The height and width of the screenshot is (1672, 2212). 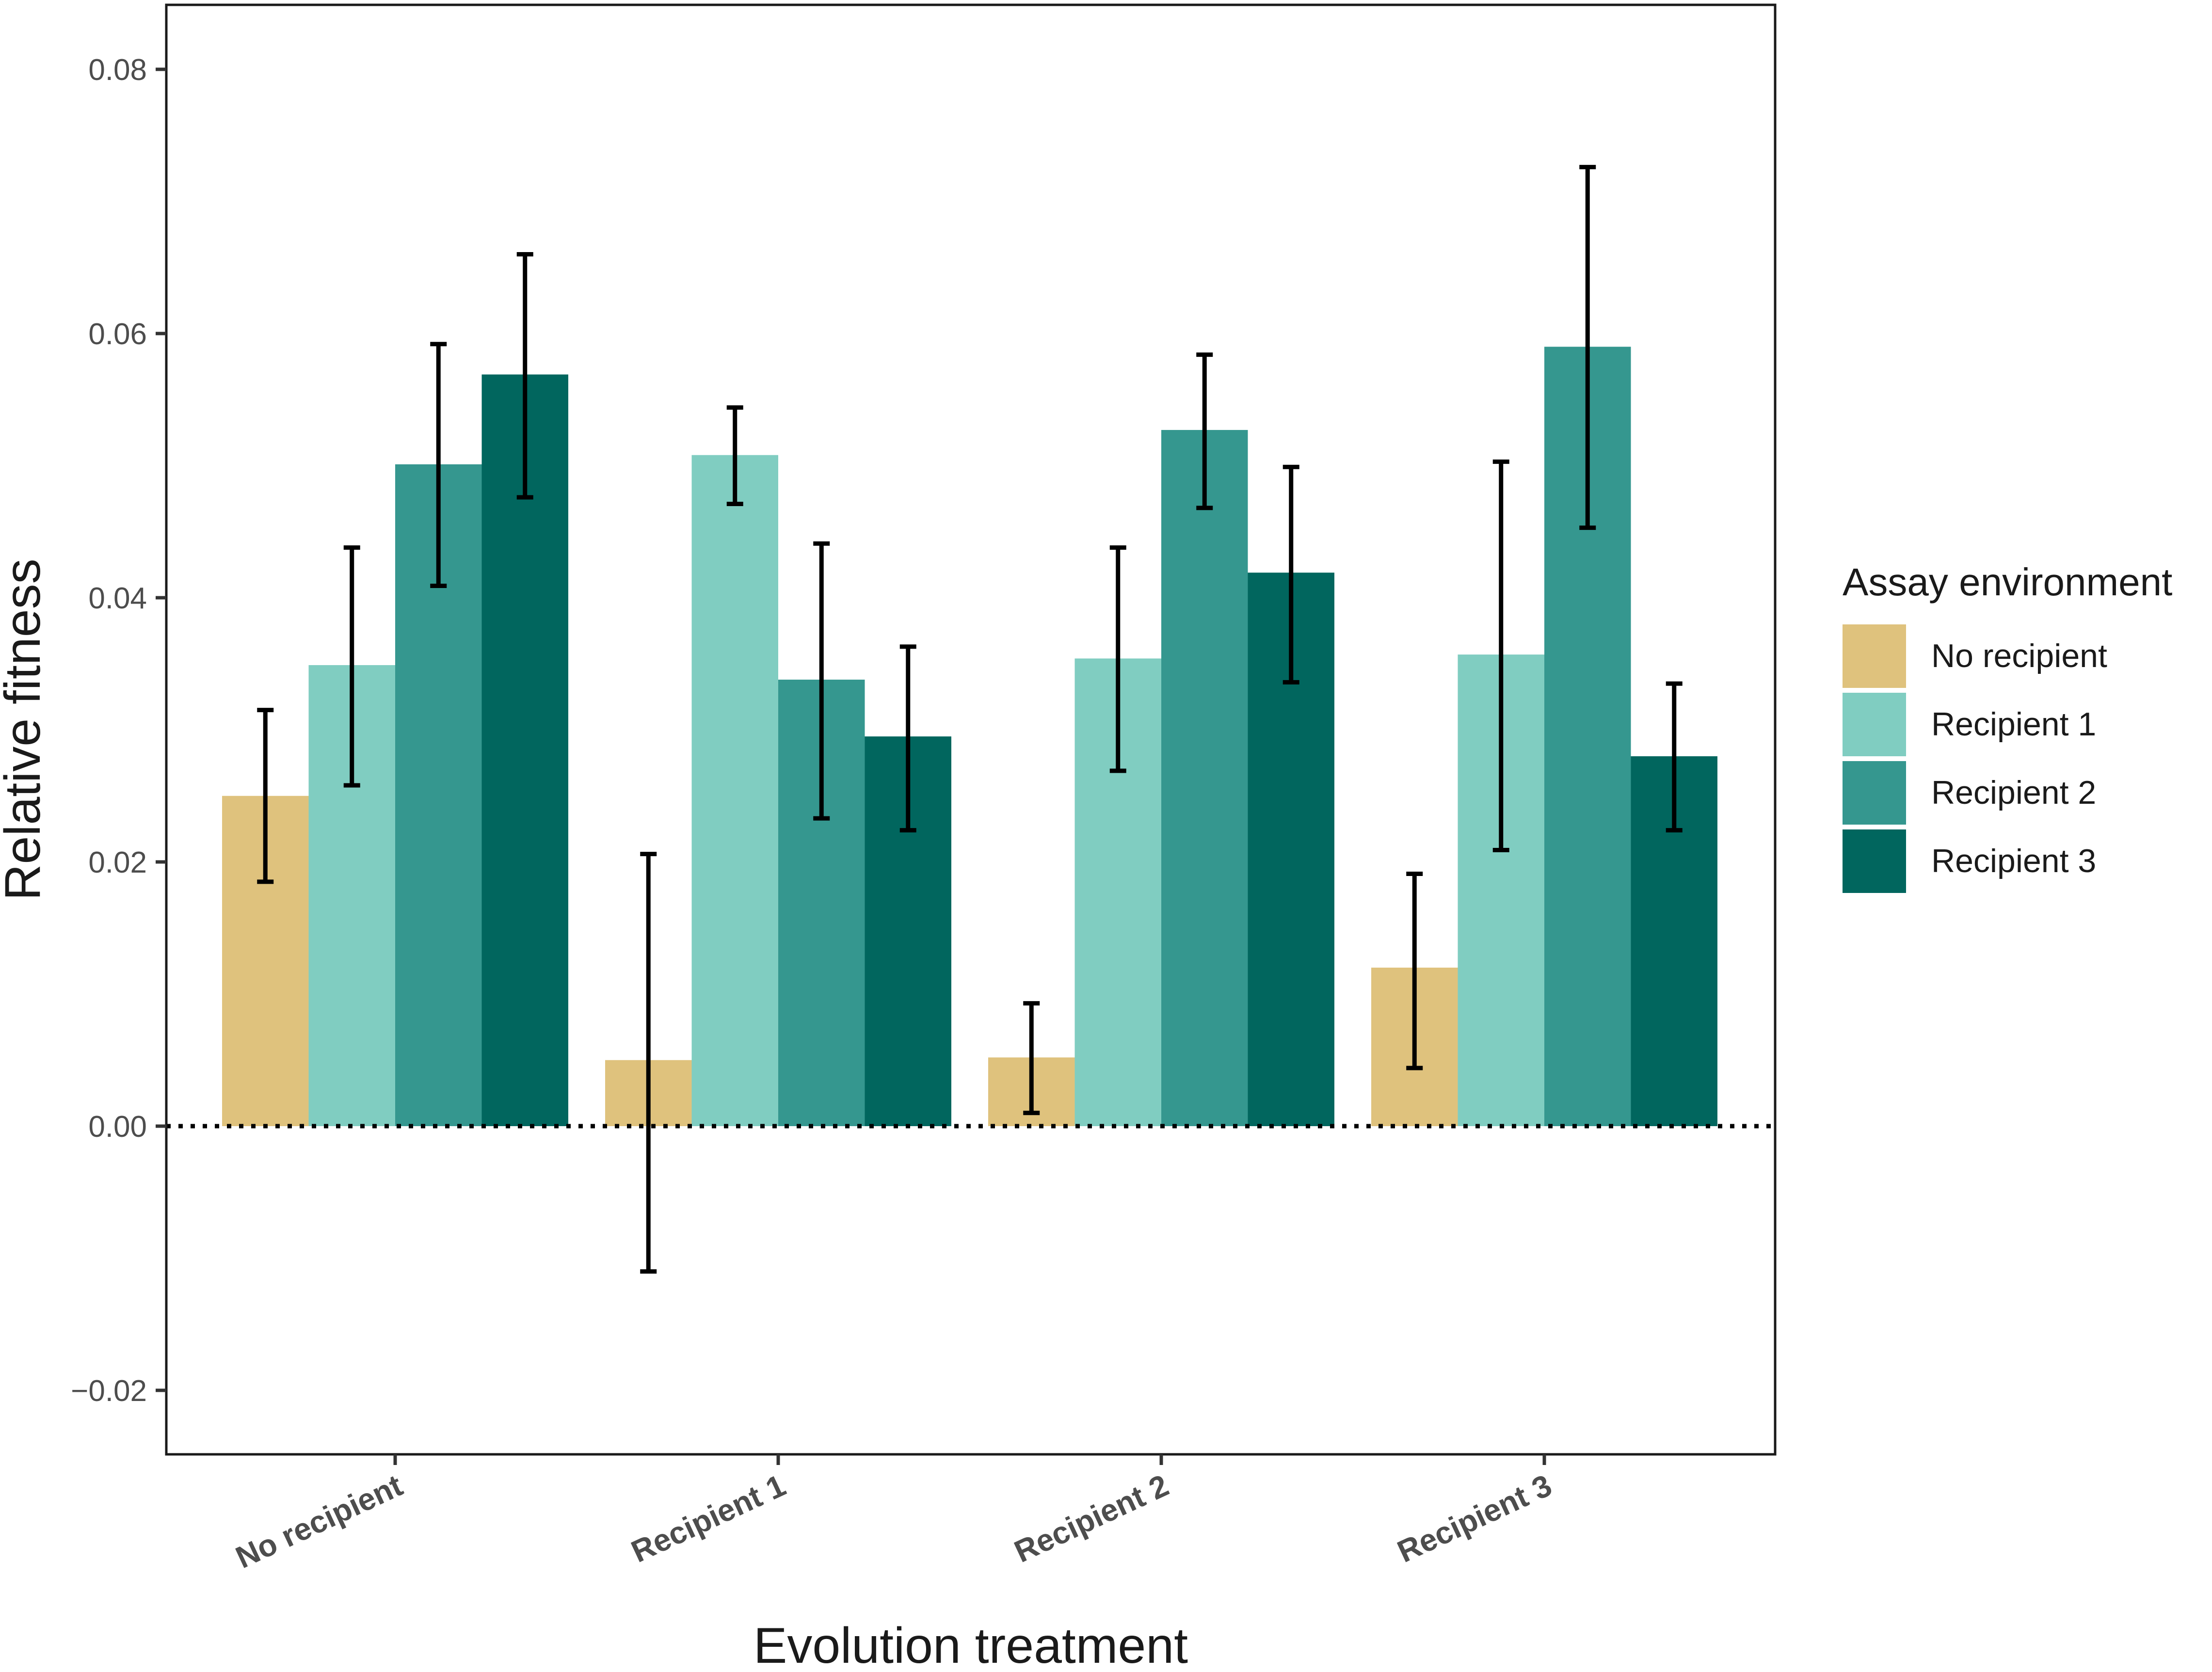 What do you see at coordinates (1875, 656) in the screenshot?
I see `legend-key-no-recipient` at bounding box center [1875, 656].